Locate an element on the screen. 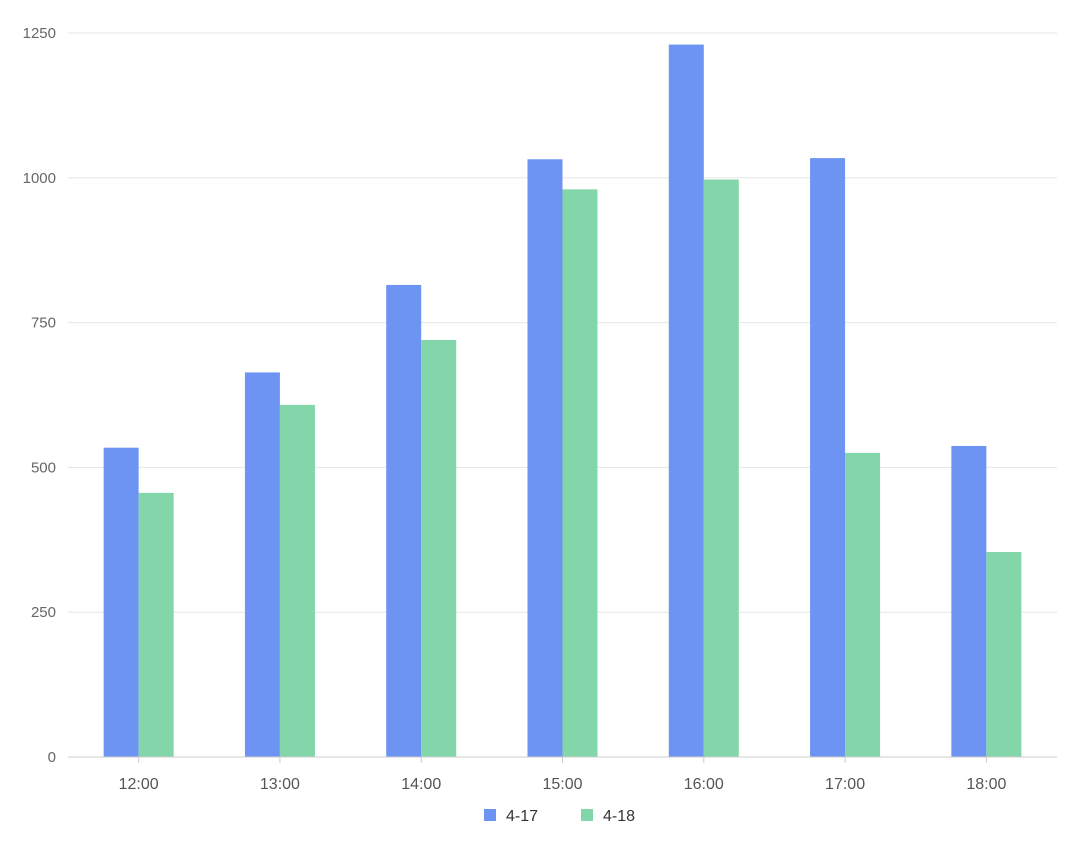  x-tick-label: 13:00 is located at coordinates (280, 784).